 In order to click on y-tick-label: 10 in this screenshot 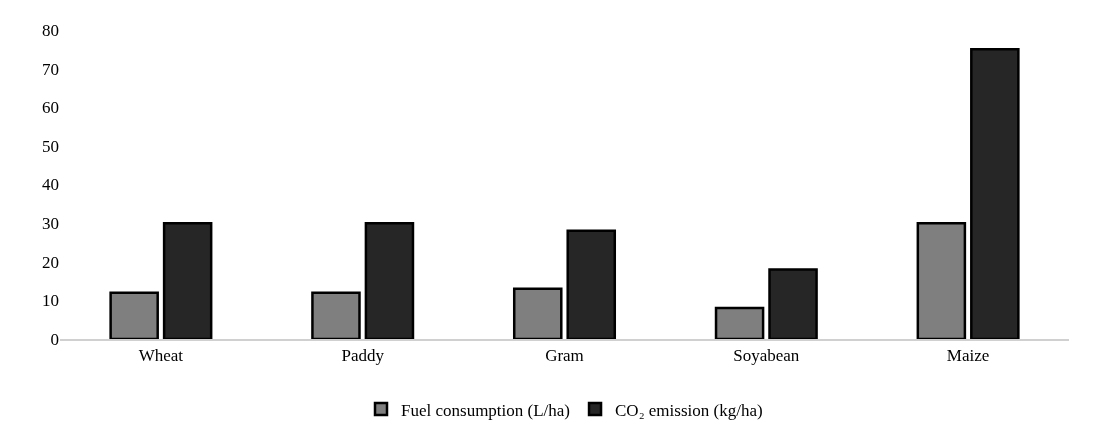, I will do `click(50, 301)`.